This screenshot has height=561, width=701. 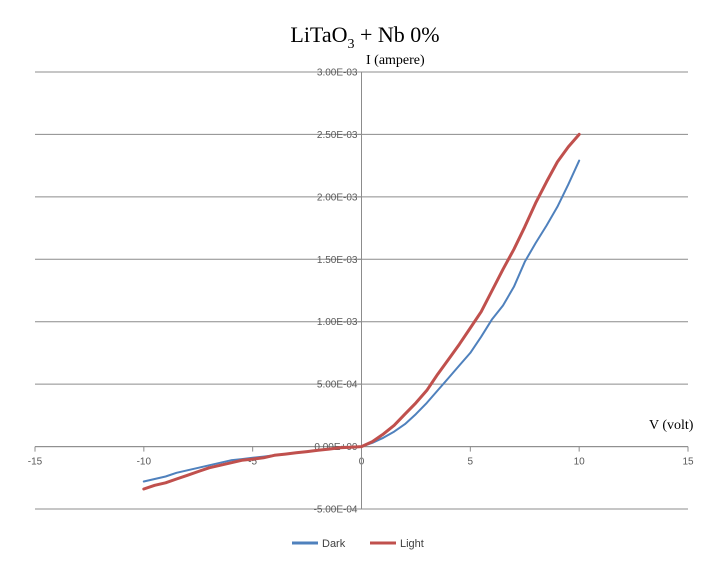 What do you see at coordinates (358, 544) in the screenshot?
I see `legend: Dark Light` at bounding box center [358, 544].